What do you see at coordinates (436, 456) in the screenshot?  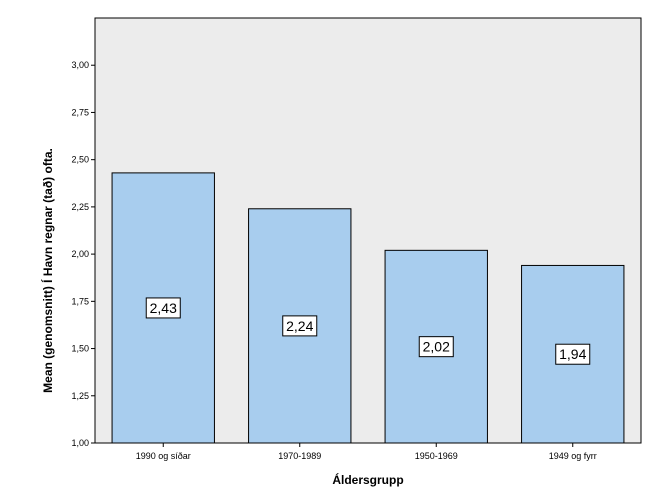 I see `x-tick-label: 1950-1969` at bounding box center [436, 456].